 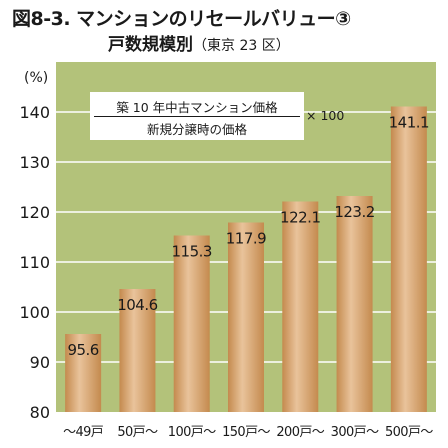 I want to click on x-tick-label: 300戸～, so click(x=355, y=432).